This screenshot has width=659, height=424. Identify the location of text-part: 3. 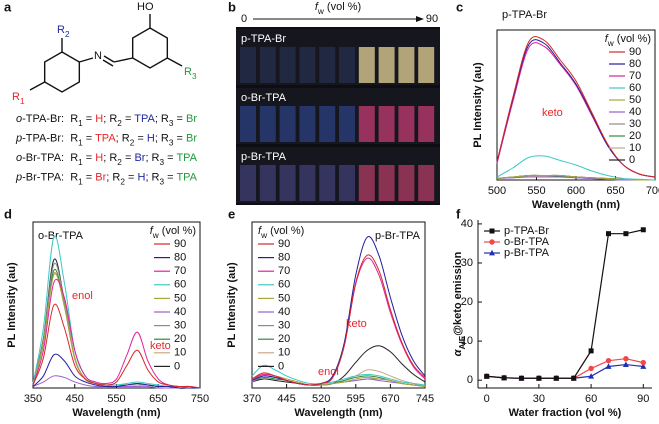
(194, 76).